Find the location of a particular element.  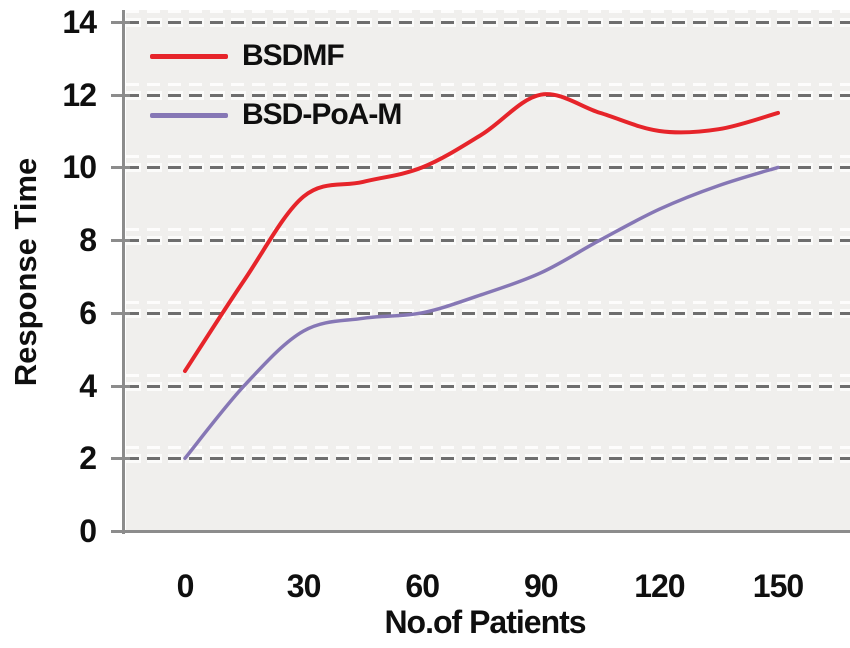

legend-label: BSDMF is located at coordinates (293, 55).